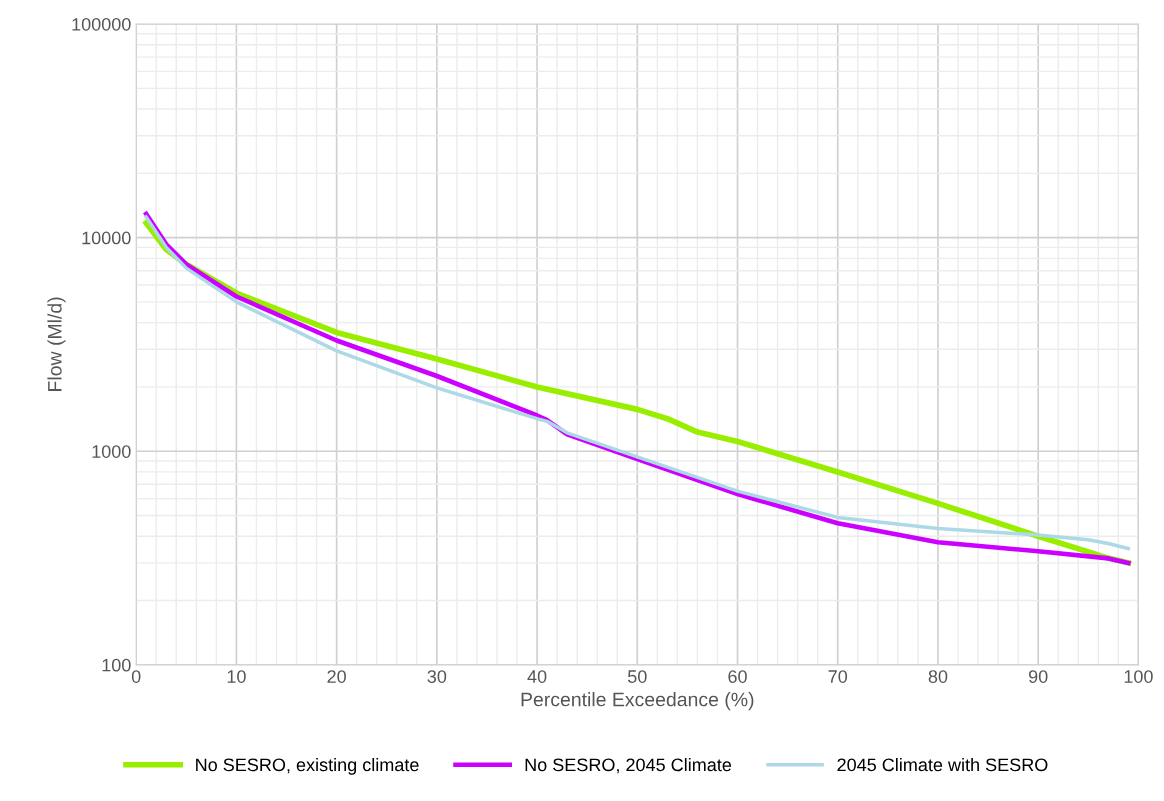 The width and height of the screenshot is (1164, 801). Describe the element at coordinates (106, 238) in the screenshot. I see `y-tick-label: 10000` at that location.